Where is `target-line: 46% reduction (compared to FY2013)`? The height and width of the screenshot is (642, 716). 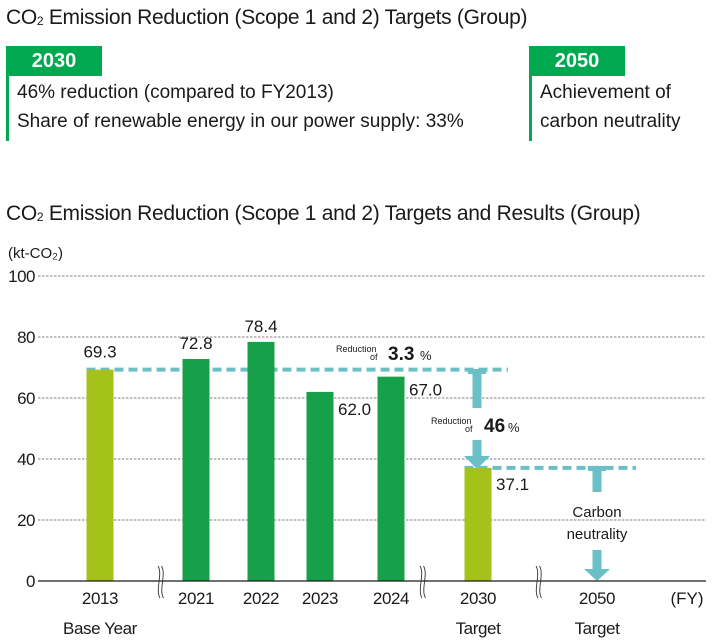 target-line: 46% reduction (compared to FY2013) is located at coordinates (175, 92).